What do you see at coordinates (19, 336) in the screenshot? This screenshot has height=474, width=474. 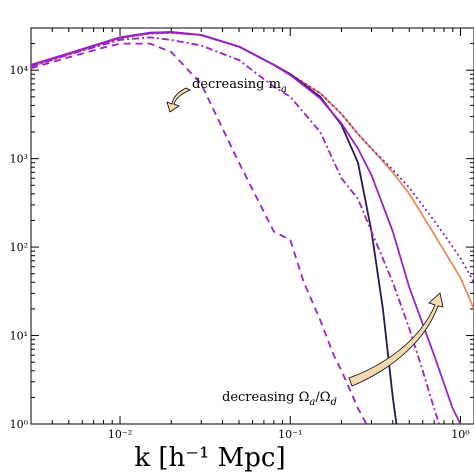 I see `y-tick-label: 10¹` at bounding box center [19, 336].